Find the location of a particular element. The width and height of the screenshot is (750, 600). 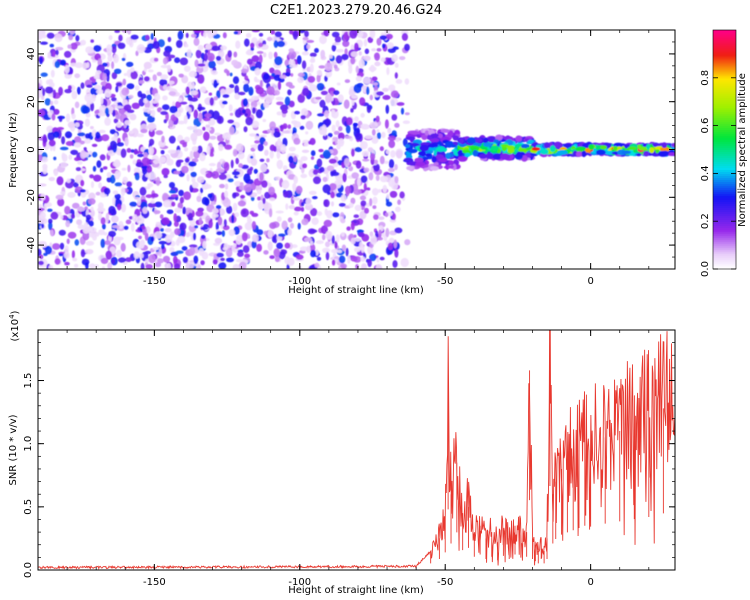

colorbar-tick-label: 0.4 is located at coordinates (705, 173).